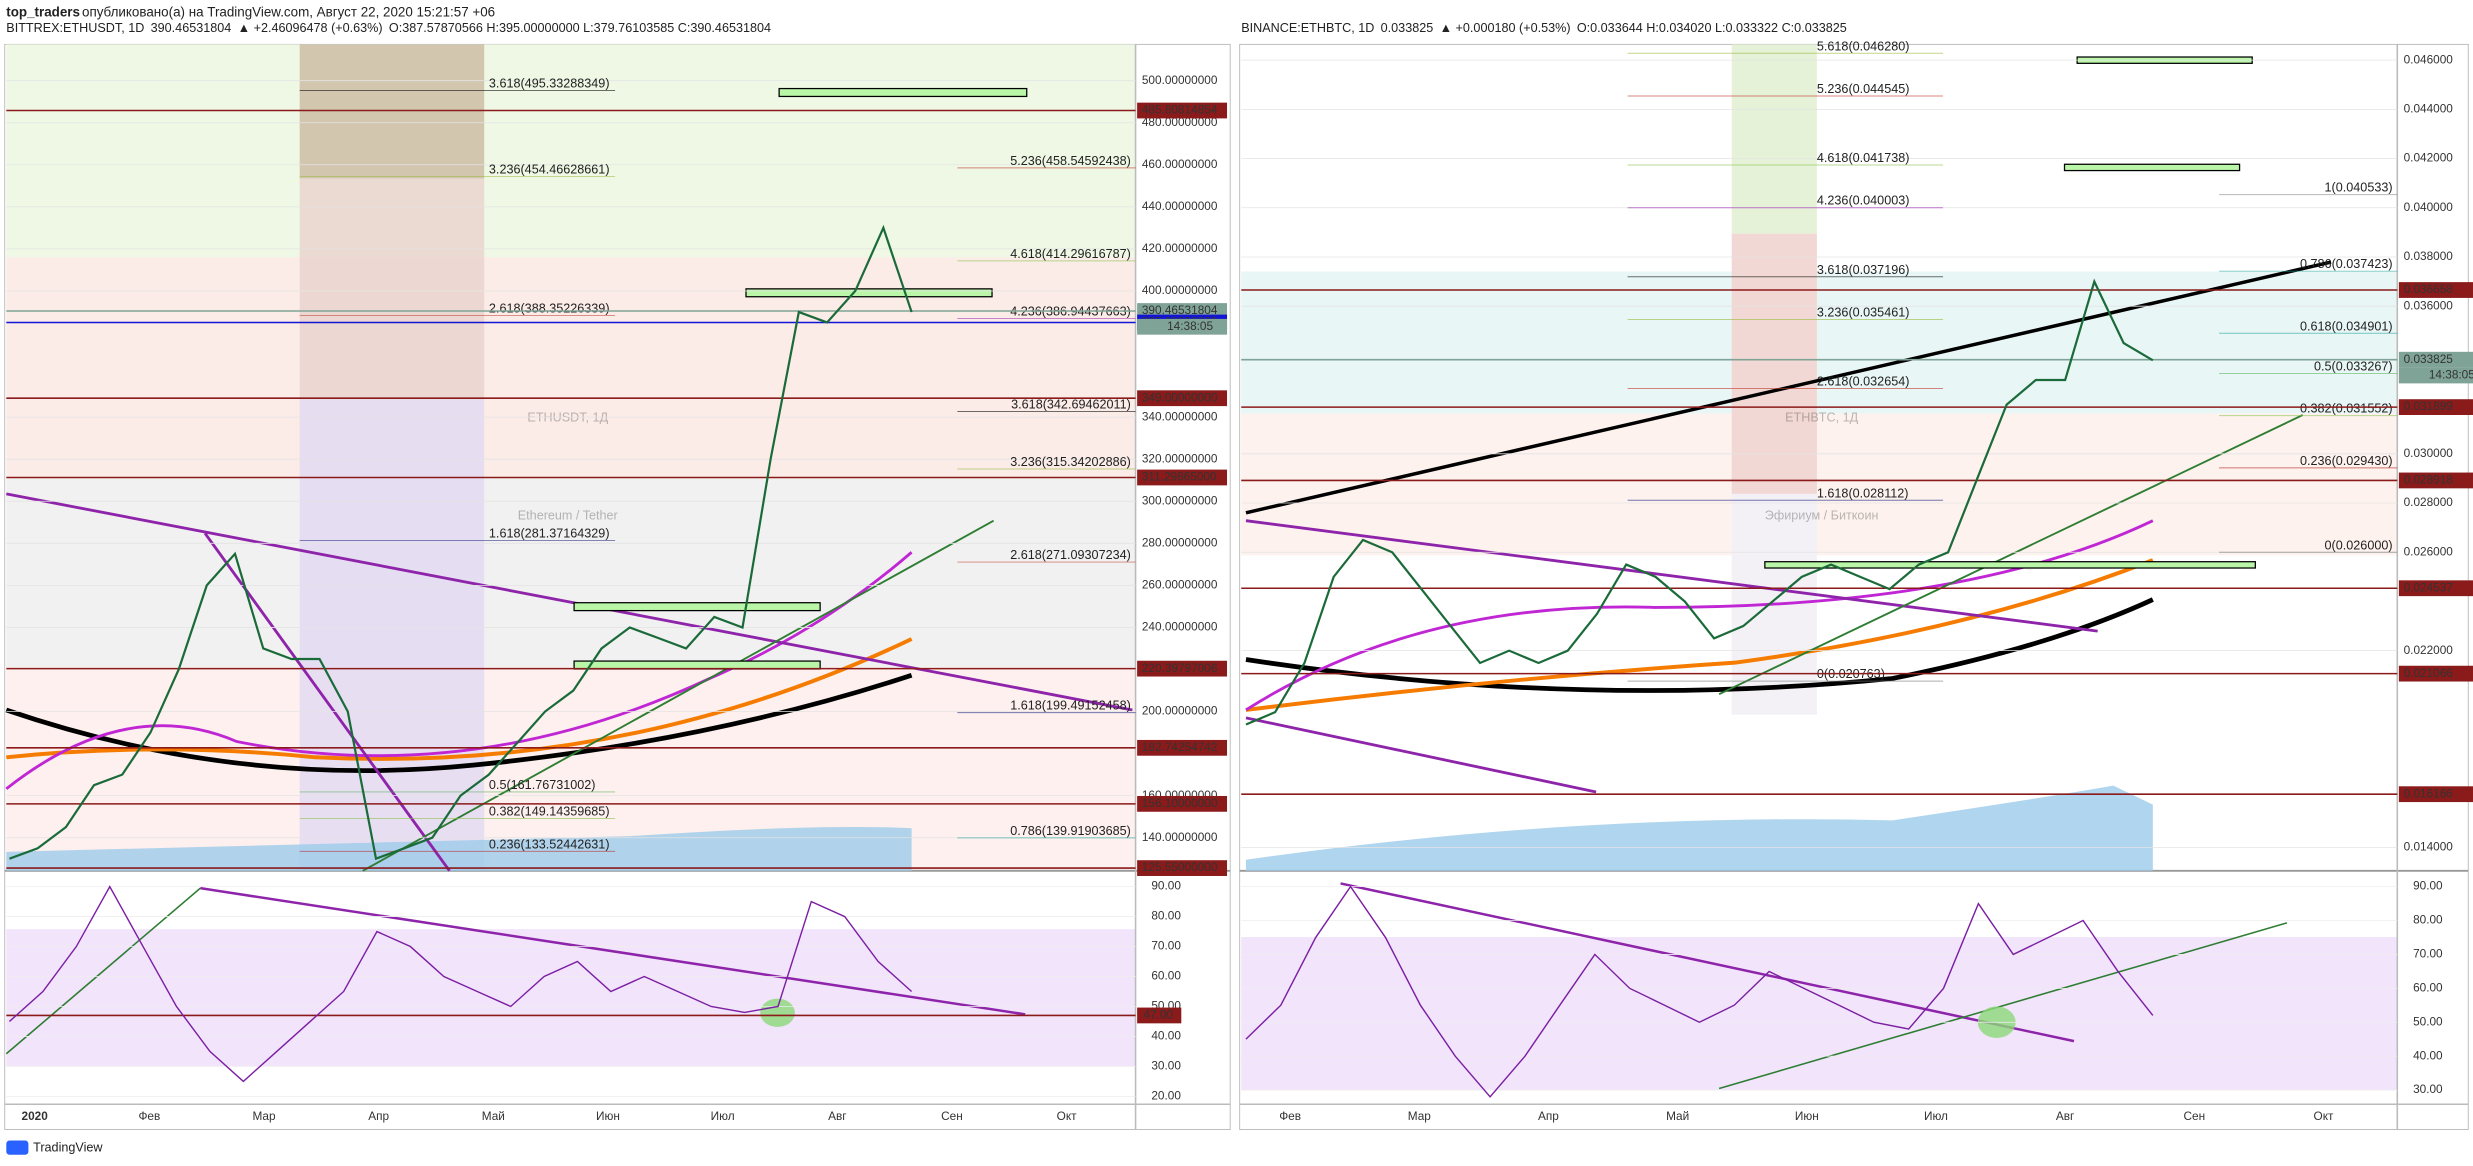 The height and width of the screenshot is (1166, 2473). I want to click on fib-label: 0.382(149.14359685), so click(549, 812).